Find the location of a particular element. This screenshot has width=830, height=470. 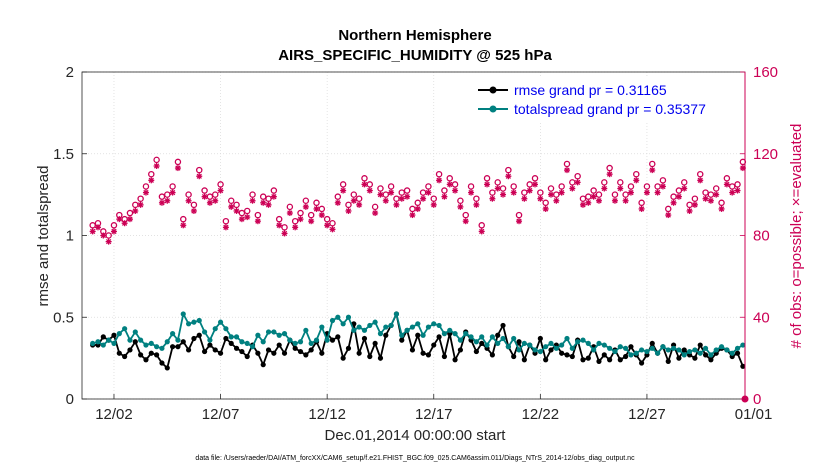

y-tick-label-right: 40 is located at coordinates (761, 317).